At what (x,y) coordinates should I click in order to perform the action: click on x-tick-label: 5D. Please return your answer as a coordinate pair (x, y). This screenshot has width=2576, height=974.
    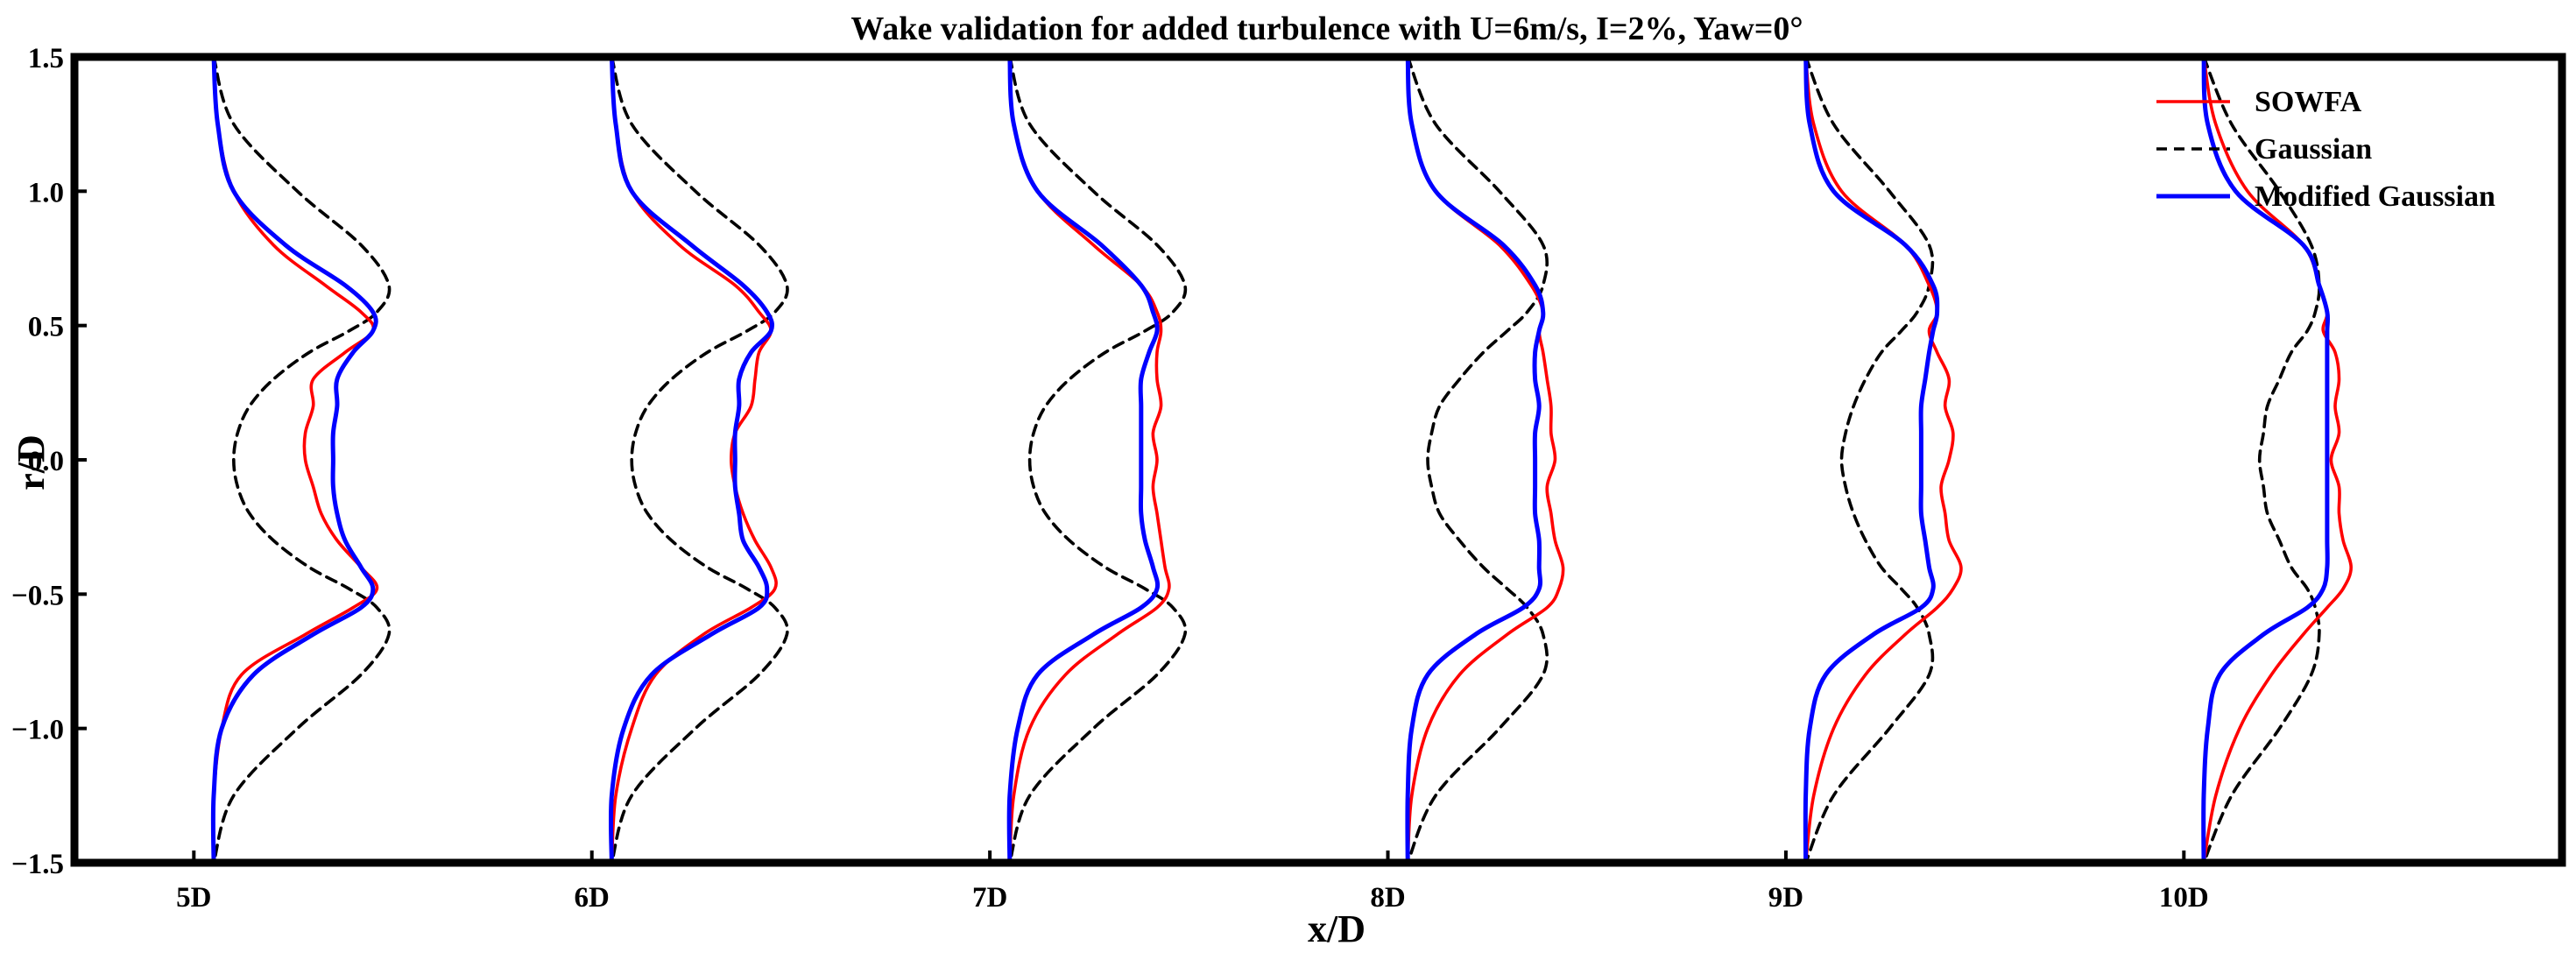
    Looking at the image, I should click on (194, 898).